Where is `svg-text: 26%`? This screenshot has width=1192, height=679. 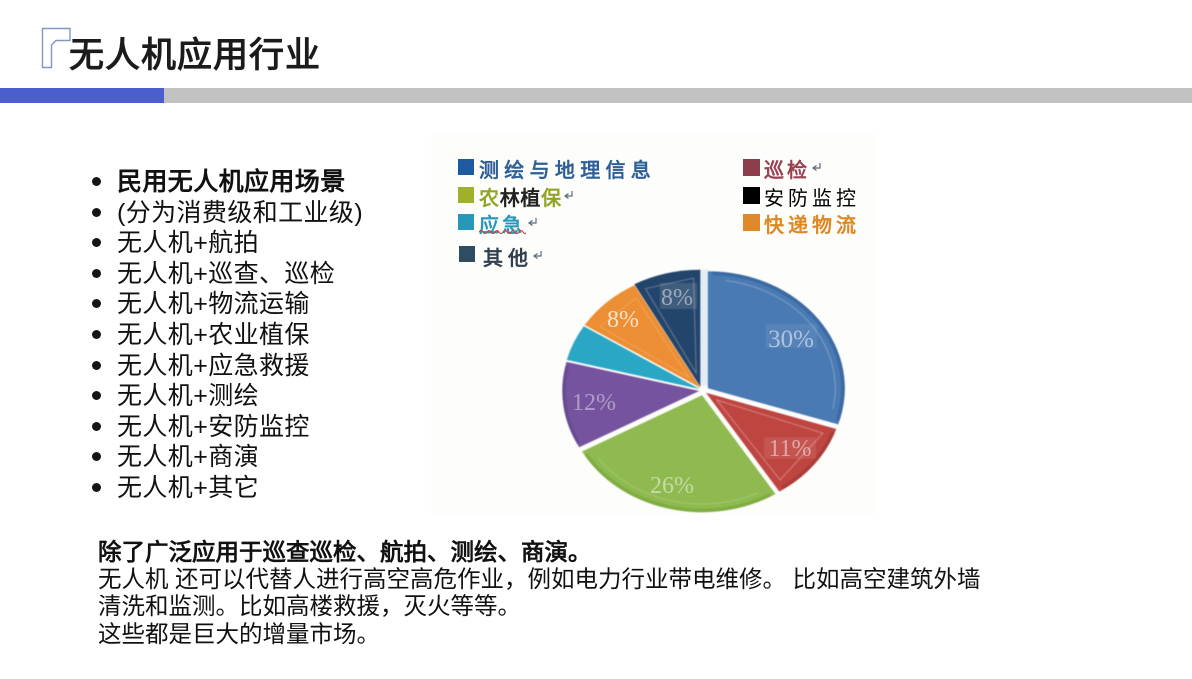 svg-text: 26% is located at coordinates (672, 486).